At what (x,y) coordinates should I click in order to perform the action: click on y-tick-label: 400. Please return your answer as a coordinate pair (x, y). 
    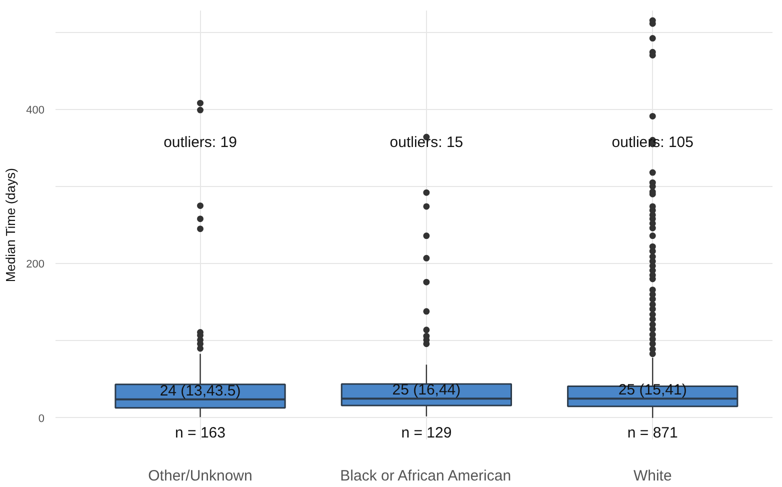
    Looking at the image, I should click on (35, 110).